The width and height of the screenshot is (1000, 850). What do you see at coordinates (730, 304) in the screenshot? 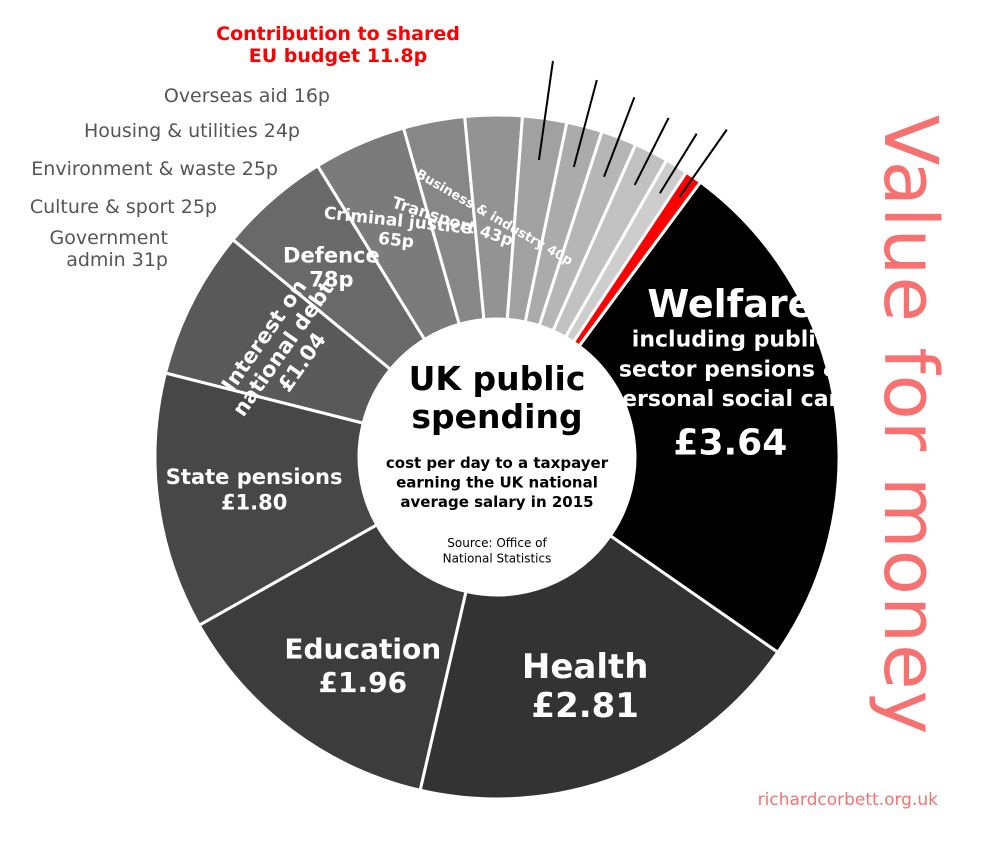
I see `label-line: Welfare` at bounding box center [730, 304].